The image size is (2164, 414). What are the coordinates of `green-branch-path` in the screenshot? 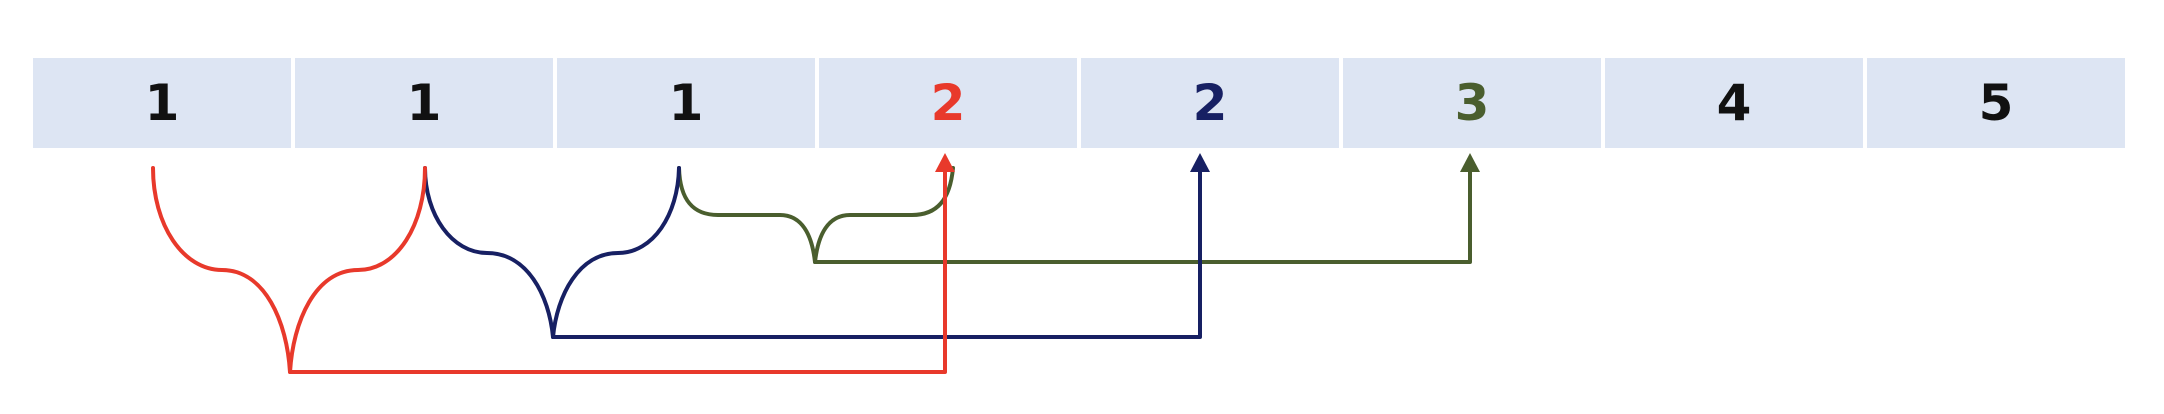 It's located at (816, 215).